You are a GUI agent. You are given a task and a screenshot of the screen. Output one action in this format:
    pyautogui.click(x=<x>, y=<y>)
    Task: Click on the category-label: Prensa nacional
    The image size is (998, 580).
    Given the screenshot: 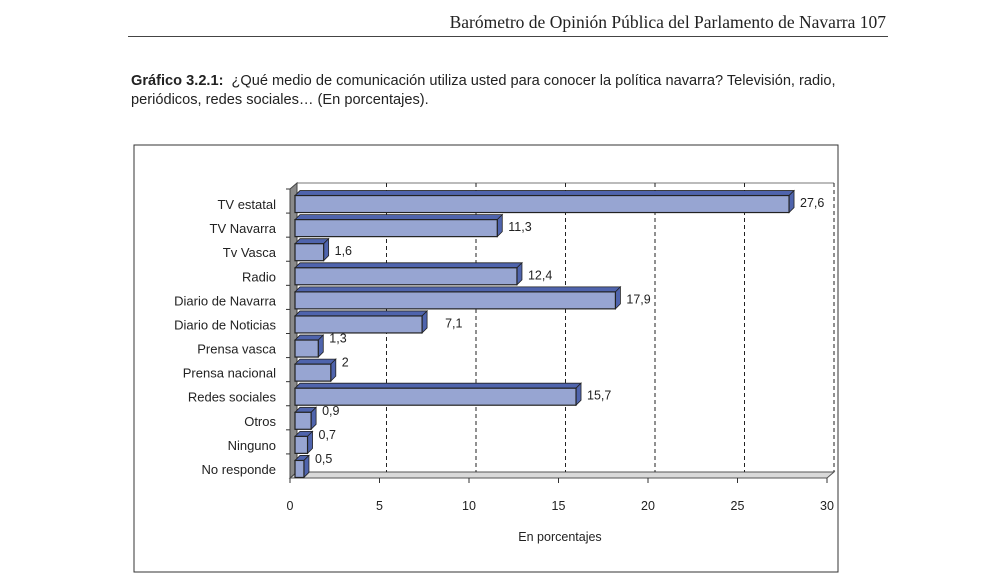 What is the action you would take?
    pyautogui.click(x=229, y=373)
    